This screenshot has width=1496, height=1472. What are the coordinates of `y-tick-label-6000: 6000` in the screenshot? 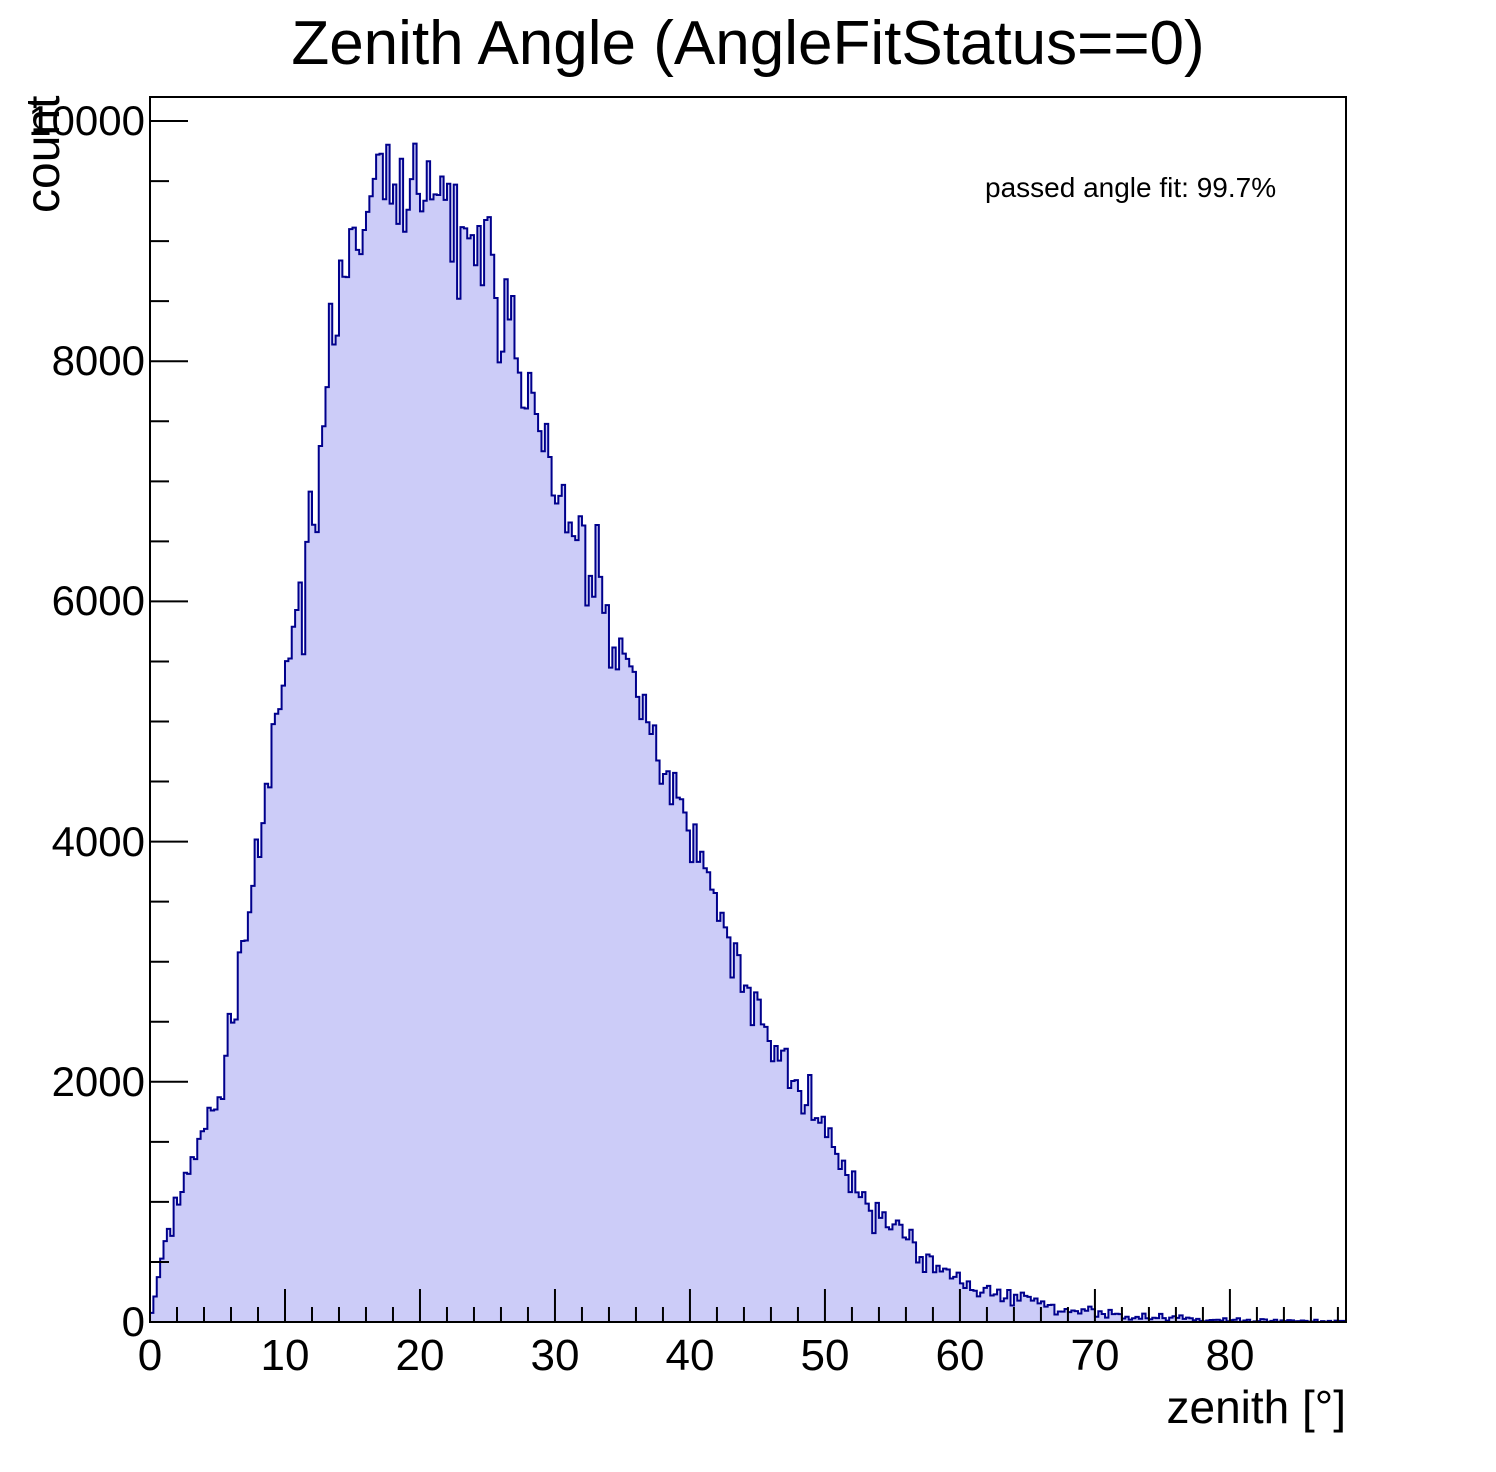 It's located at (98, 600).